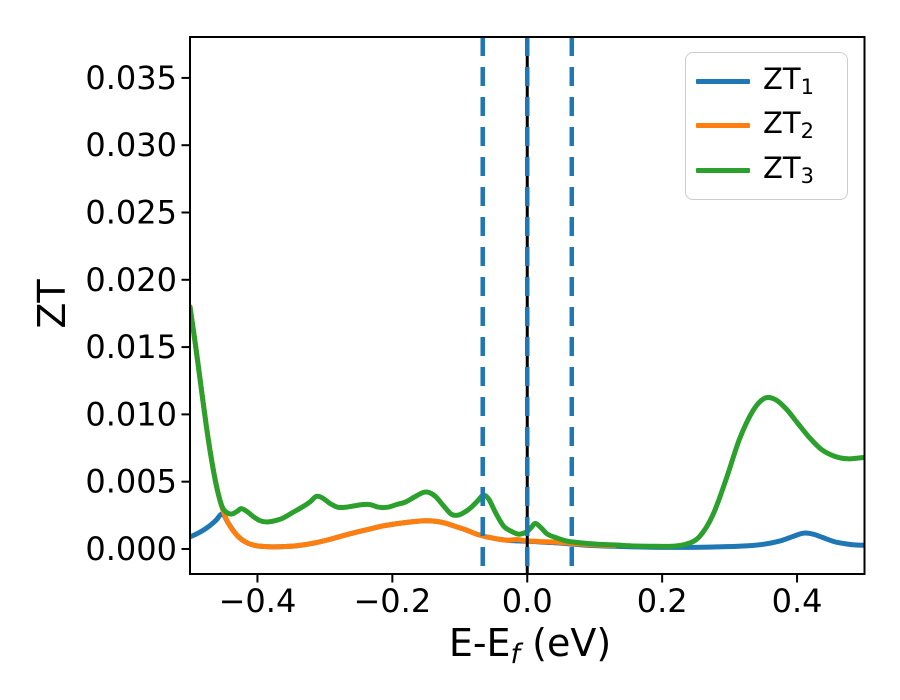 This screenshot has width=900, height=700. I want to click on legend-label-zt1: ZT1, so click(788, 80).